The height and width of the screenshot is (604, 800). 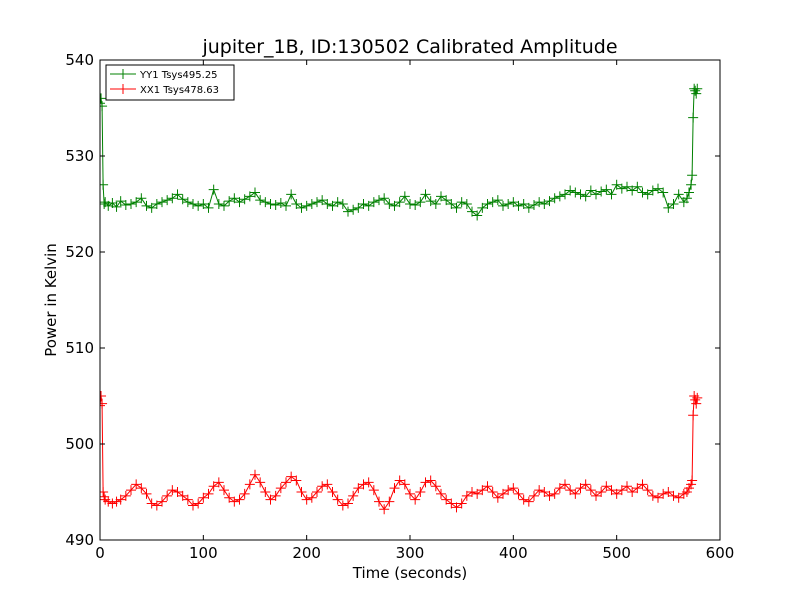 I want to click on y-tick-label: 510, so click(x=79, y=348).